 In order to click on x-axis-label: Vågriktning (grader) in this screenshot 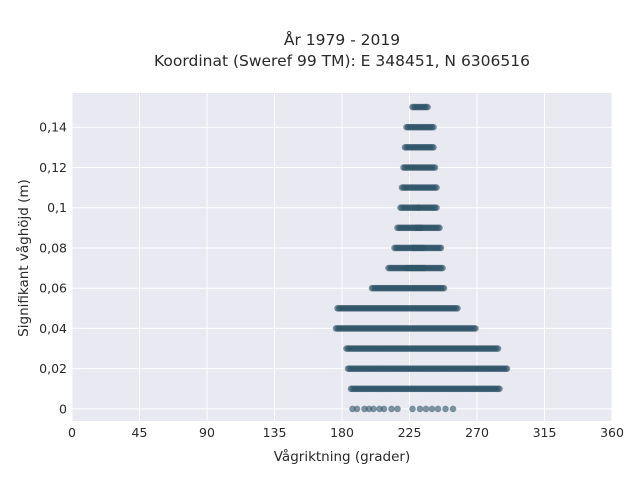, I will do `click(342, 456)`.